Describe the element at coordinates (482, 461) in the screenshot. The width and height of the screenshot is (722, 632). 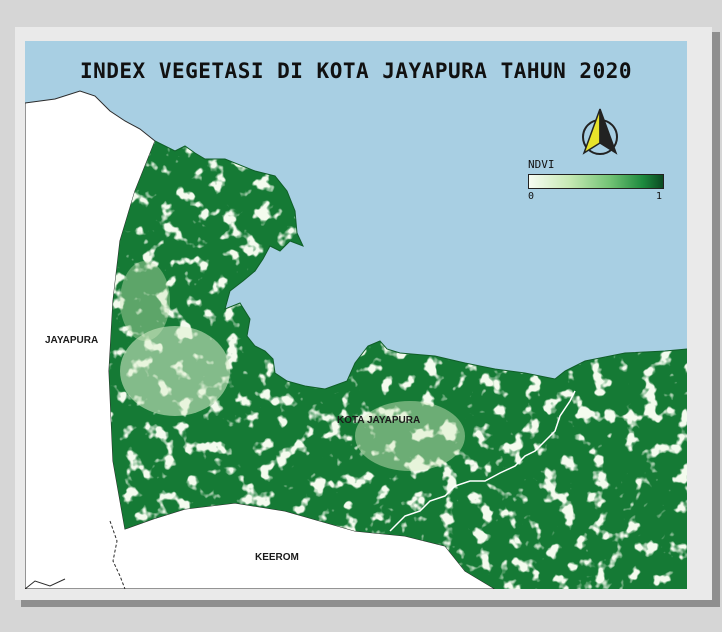
I see `river-line` at that location.